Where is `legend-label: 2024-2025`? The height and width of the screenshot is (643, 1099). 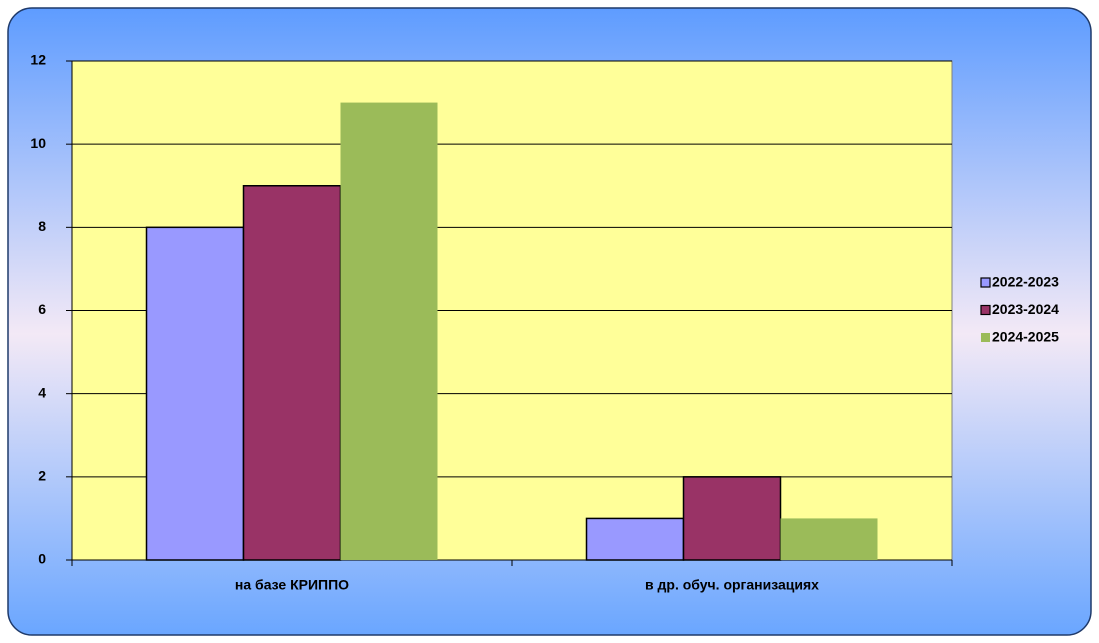 legend-label: 2024-2025 is located at coordinates (1025, 337).